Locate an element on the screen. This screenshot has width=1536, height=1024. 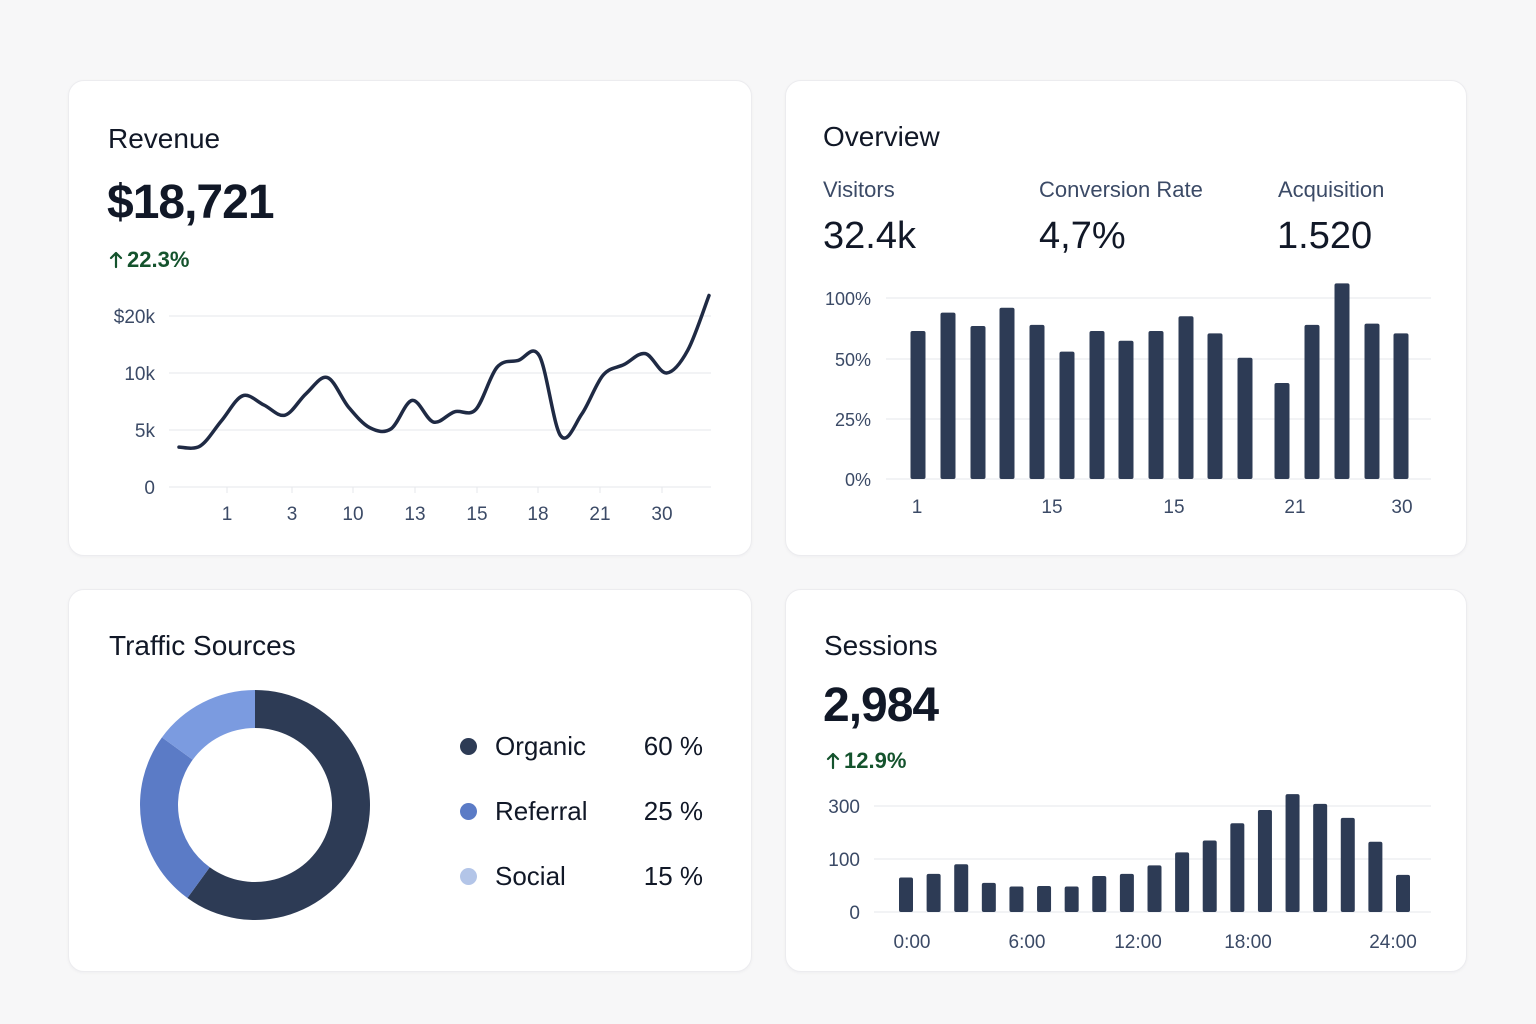
donut-slice-organic is located at coordinates (278, 805).